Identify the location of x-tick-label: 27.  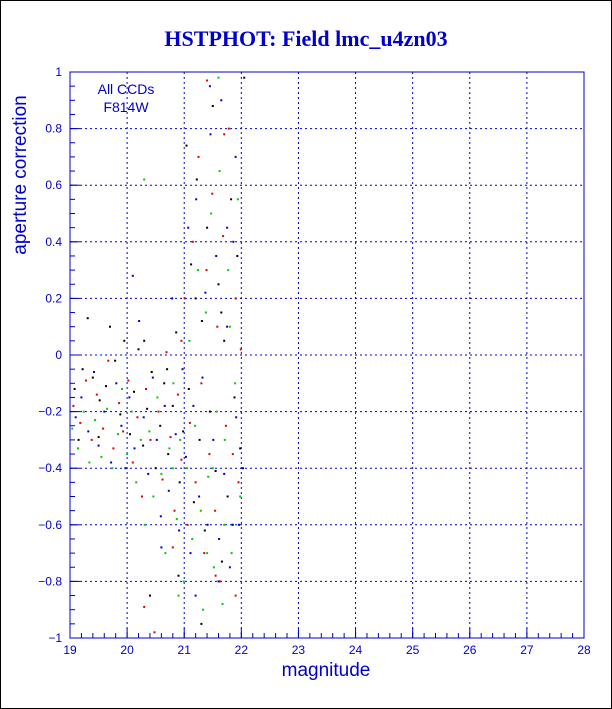
(527, 650).